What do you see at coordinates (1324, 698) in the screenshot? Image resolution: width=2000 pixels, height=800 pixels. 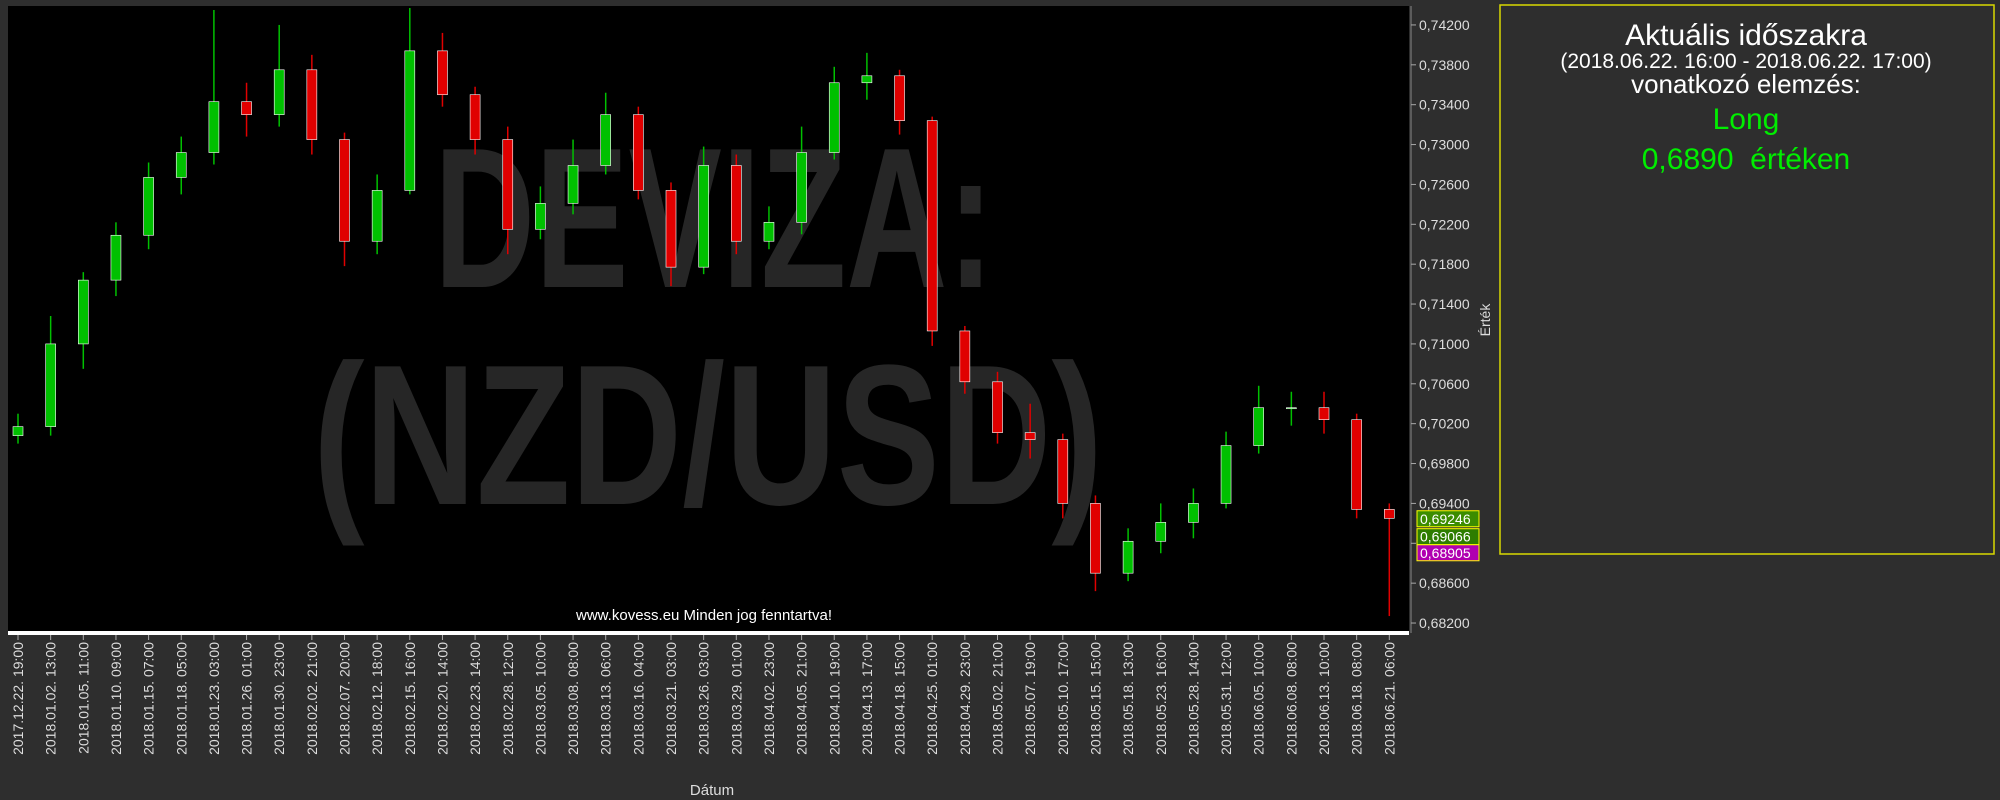 I see `x-tick-label: 2018.06.13. 10:00` at bounding box center [1324, 698].